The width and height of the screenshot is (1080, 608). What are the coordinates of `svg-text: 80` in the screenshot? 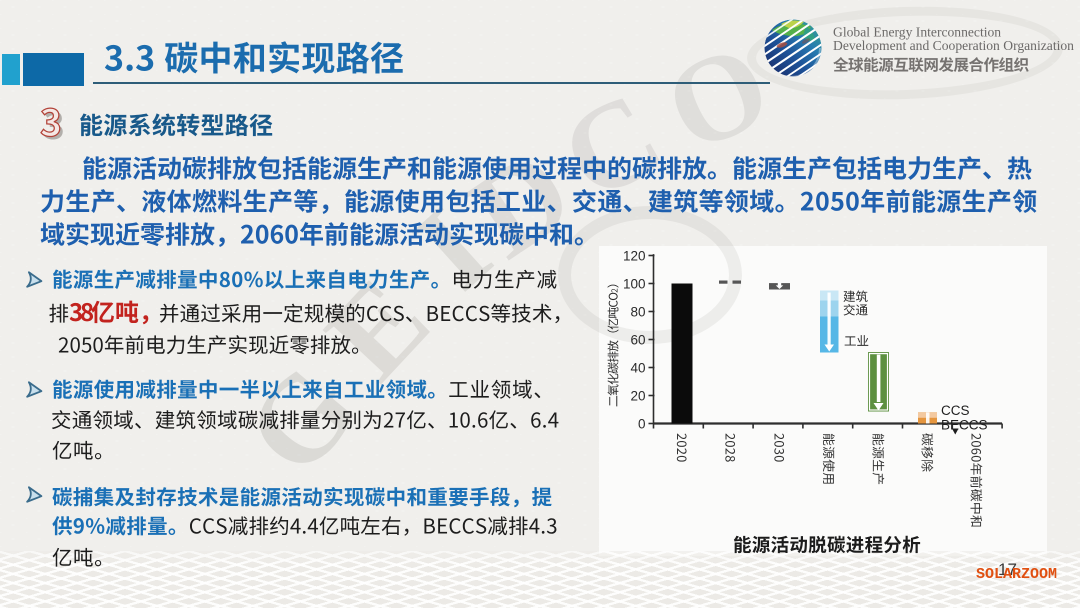 It's located at (637, 312).